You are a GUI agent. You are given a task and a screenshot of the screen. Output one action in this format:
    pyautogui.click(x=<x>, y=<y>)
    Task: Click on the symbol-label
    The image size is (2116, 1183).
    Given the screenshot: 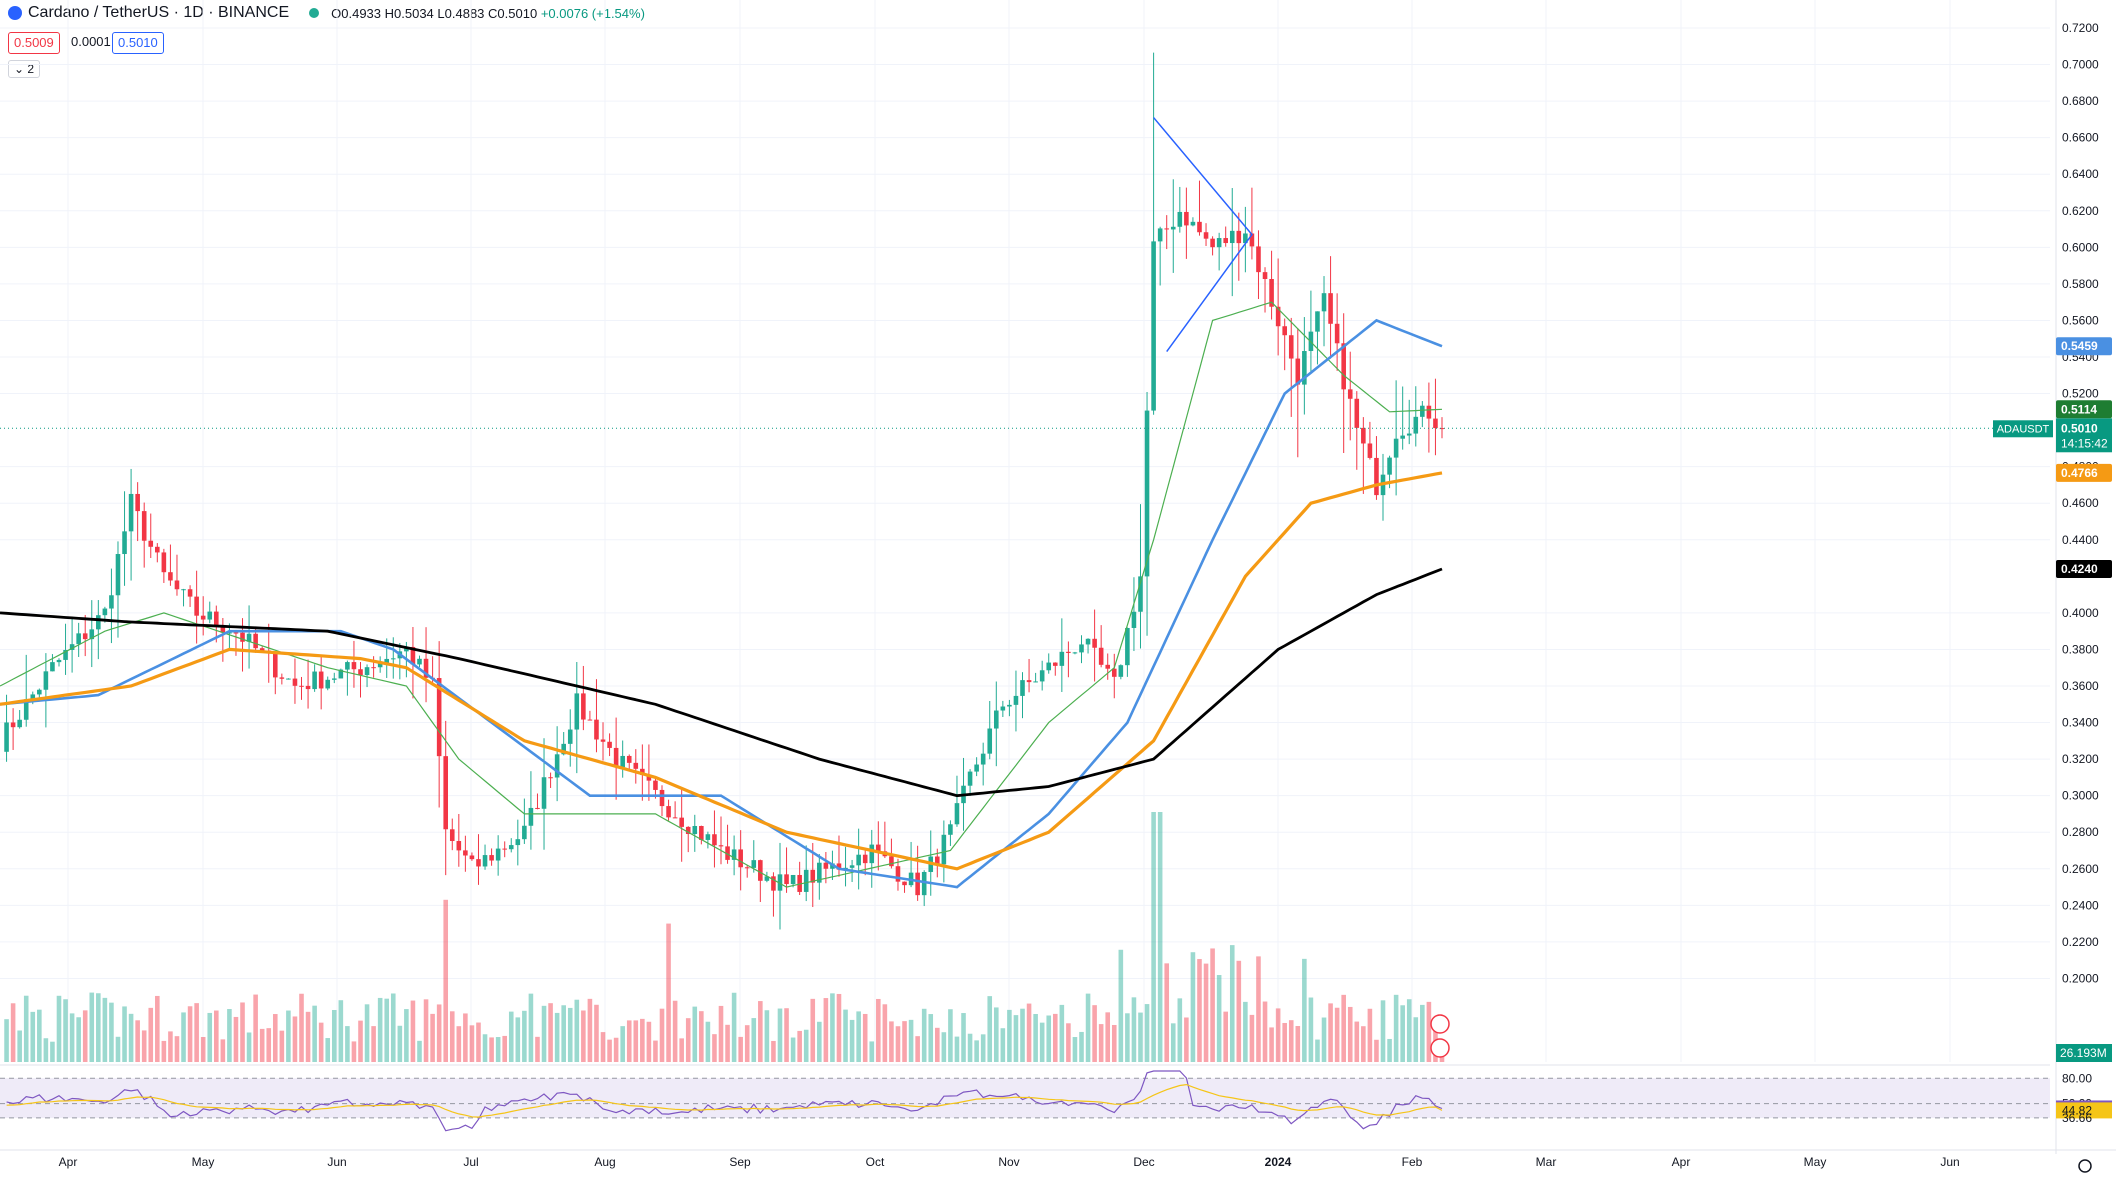 What is the action you would take?
    pyautogui.click(x=2023, y=429)
    